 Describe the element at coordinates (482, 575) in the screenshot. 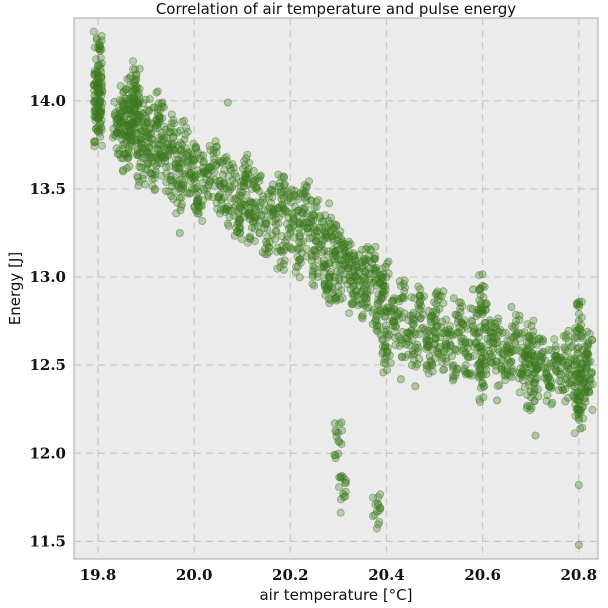

I see `x-tick-label: 20.6` at that location.